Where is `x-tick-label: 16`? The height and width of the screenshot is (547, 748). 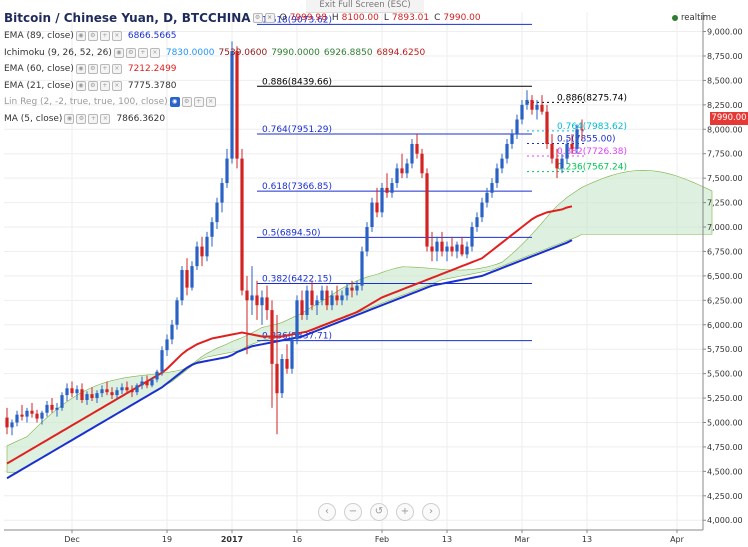 x-tick-label: 16 is located at coordinates (297, 539).